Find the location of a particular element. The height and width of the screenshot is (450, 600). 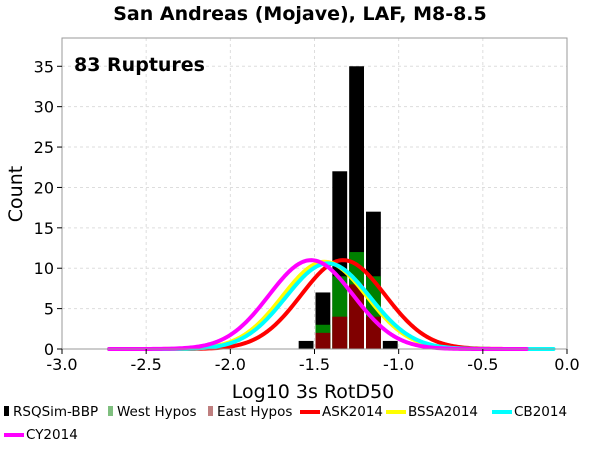

legend-item-cy2014: CY2014 is located at coordinates (41, 435).